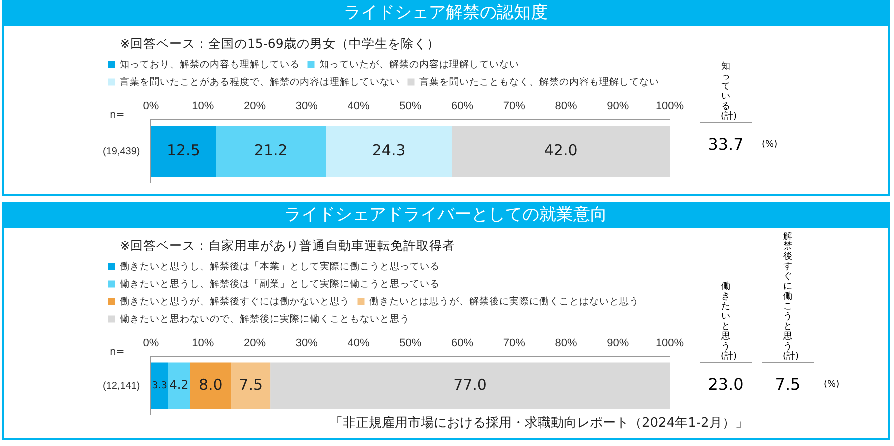 The width and height of the screenshot is (894, 446). I want to click on data-label: 7.5, so click(251, 385).